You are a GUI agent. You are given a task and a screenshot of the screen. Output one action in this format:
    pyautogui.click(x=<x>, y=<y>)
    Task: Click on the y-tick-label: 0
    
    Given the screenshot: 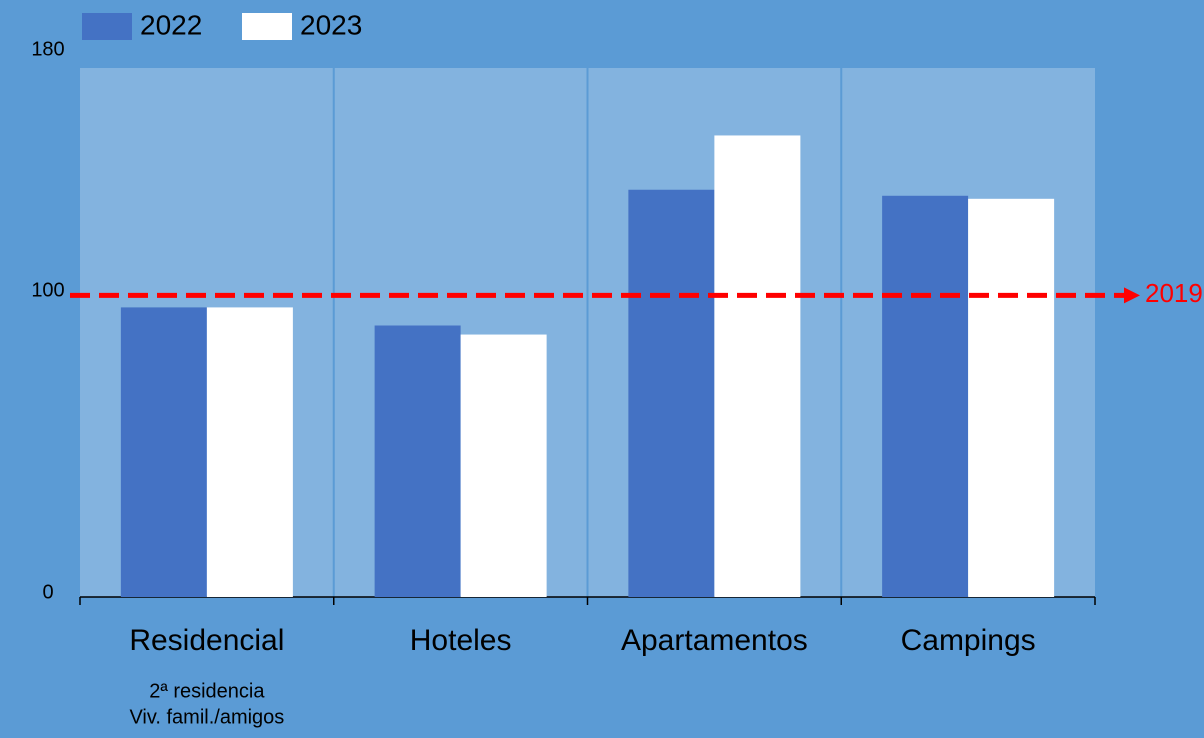 What is the action you would take?
    pyautogui.click(x=47, y=592)
    